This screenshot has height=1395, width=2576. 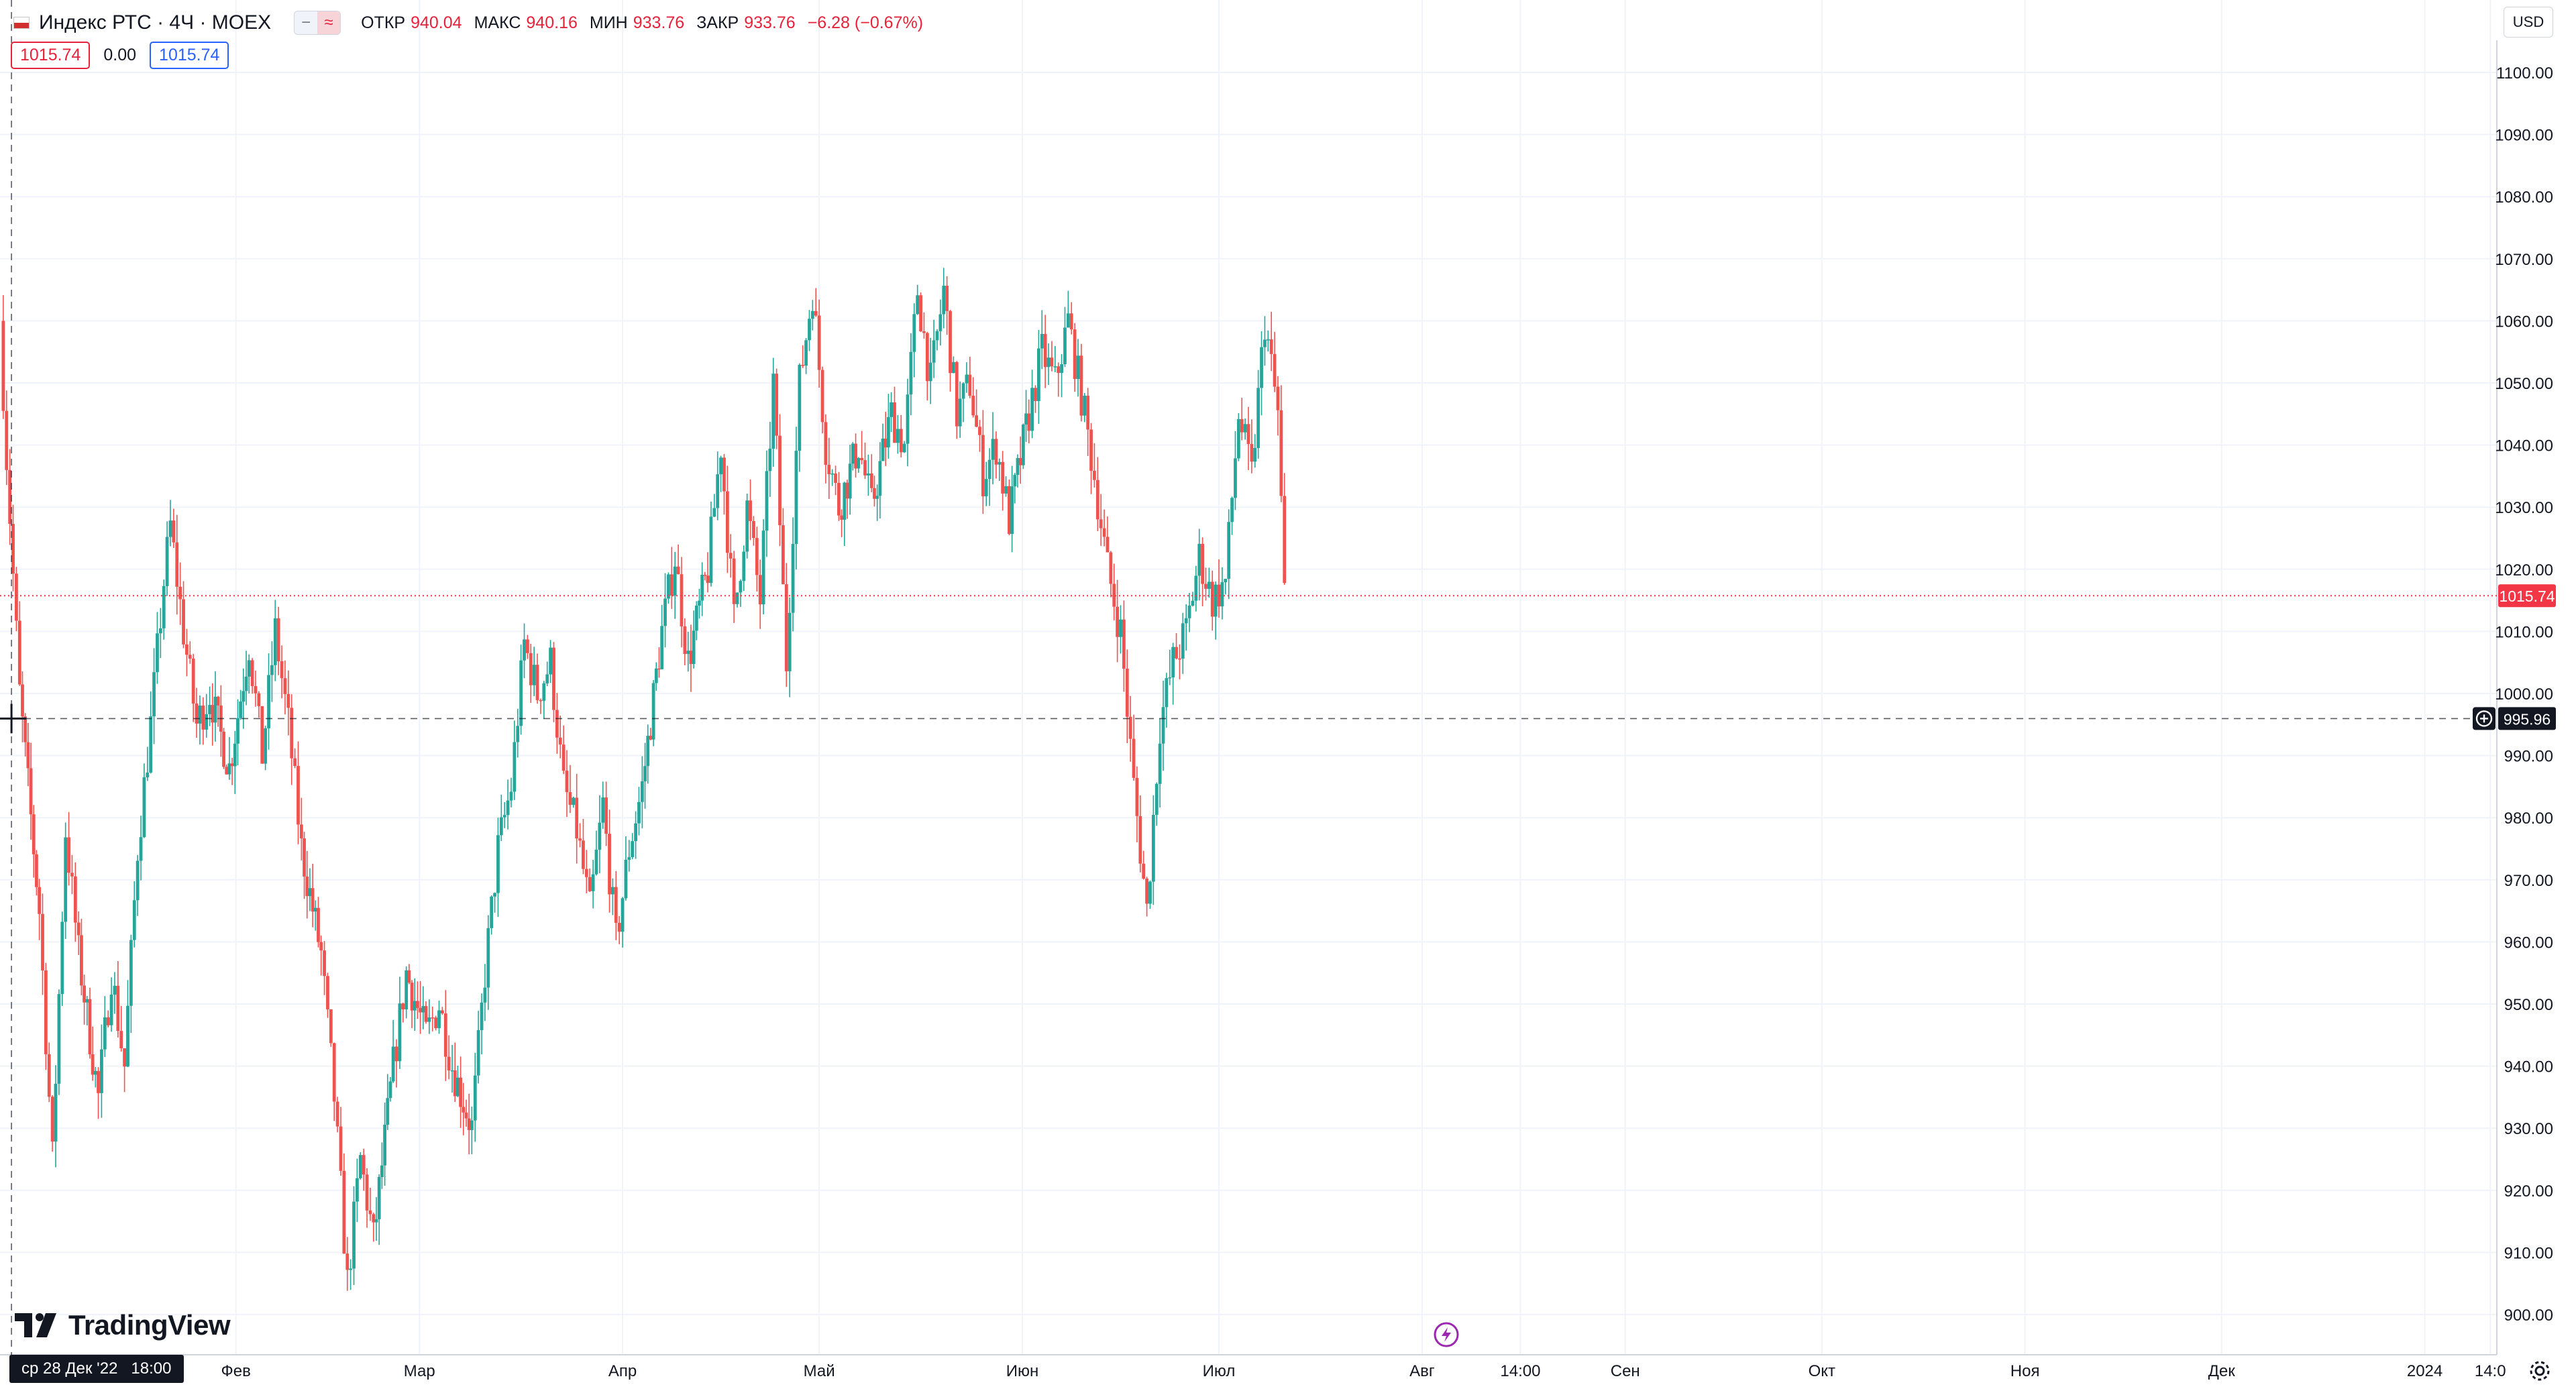 I want to click on price-tick-label: 1040.00, so click(x=2524, y=446).